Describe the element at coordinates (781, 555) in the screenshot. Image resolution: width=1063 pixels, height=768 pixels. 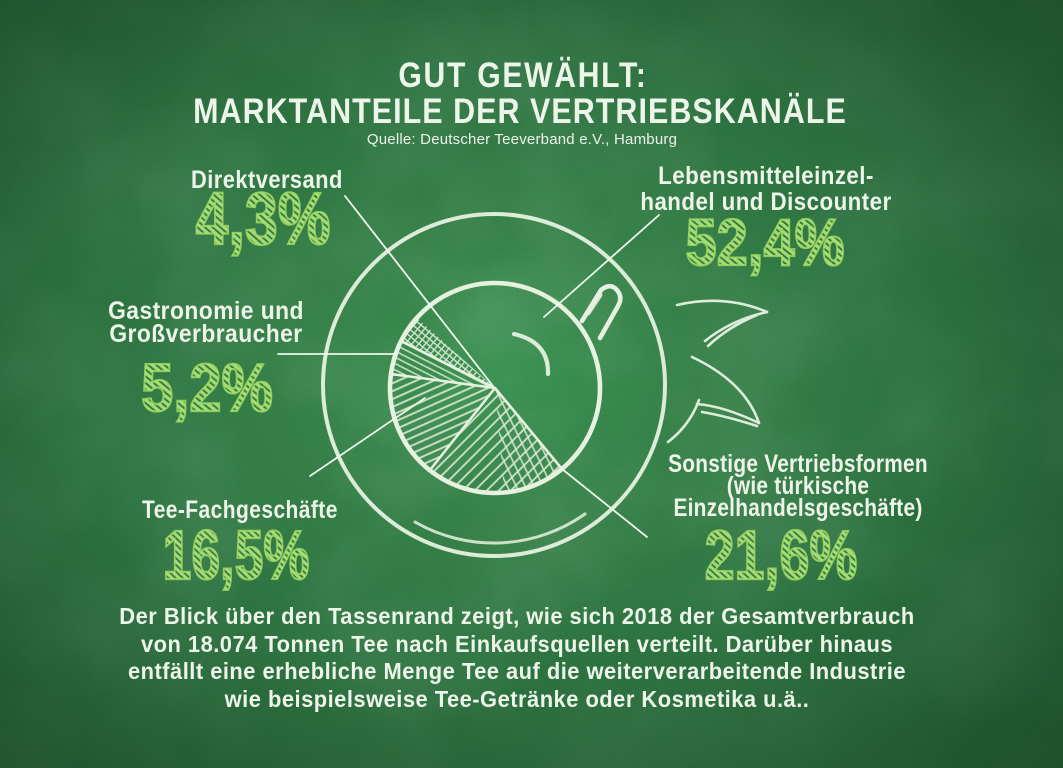
I see `svg-text: 21,6%` at that location.